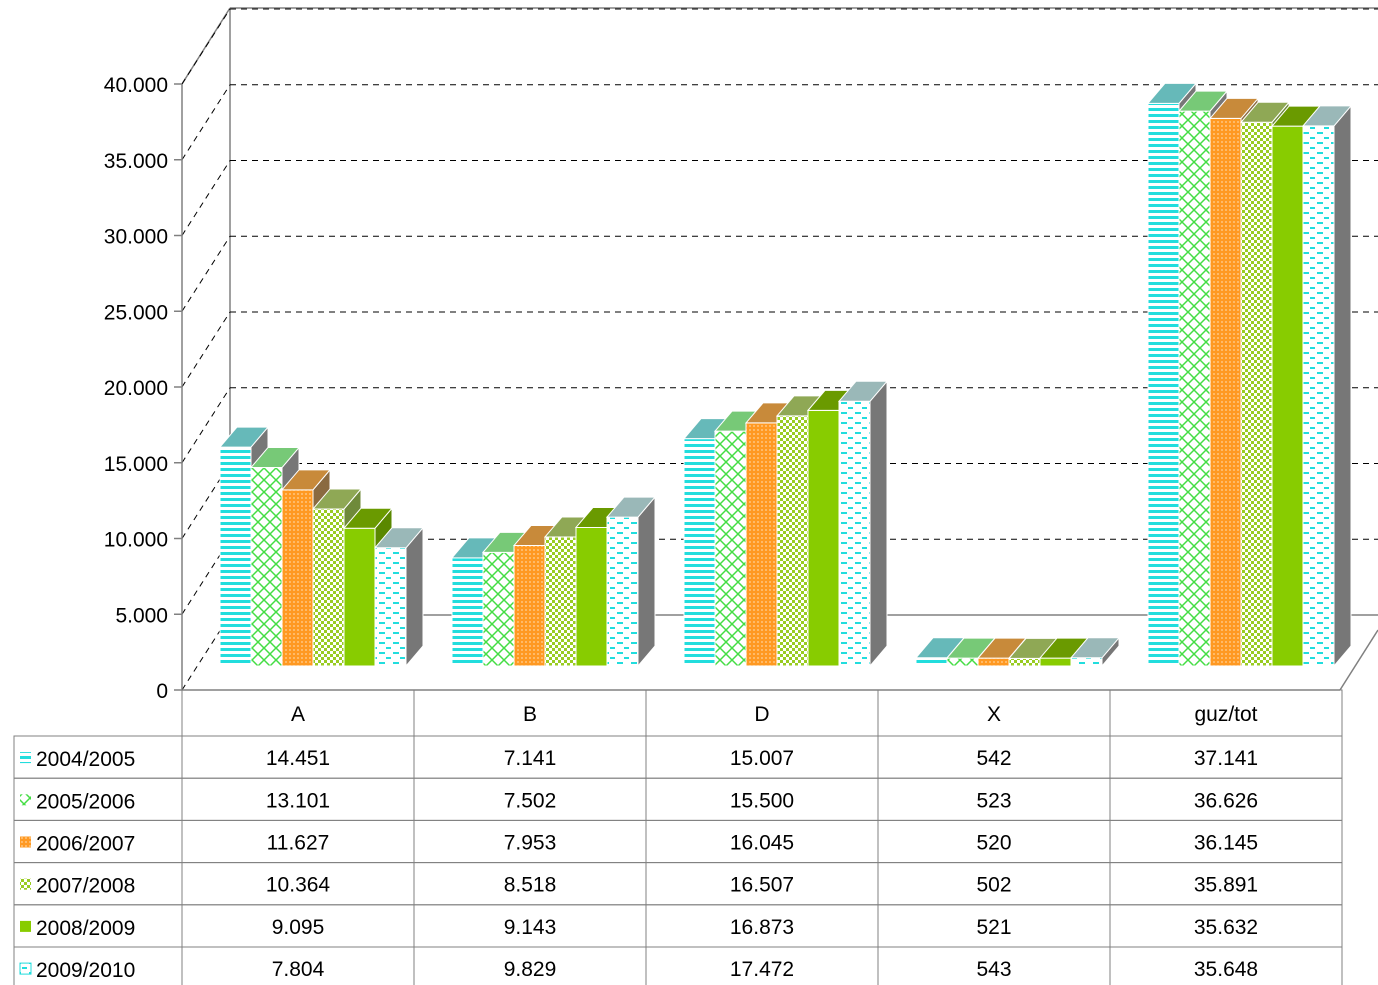 The height and width of the screenshot is (985, 1378). What do you see at coordinates (530, 969) in the screenshot?
I see `data-label: 9.829` at bounding box center [530, 969].